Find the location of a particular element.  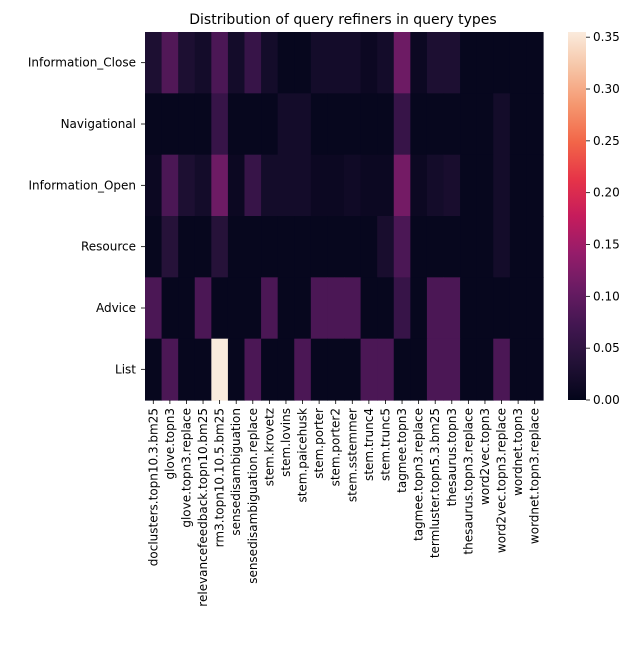

colorbar-tick-label: 0.35 is located at coordinates (606, 37).